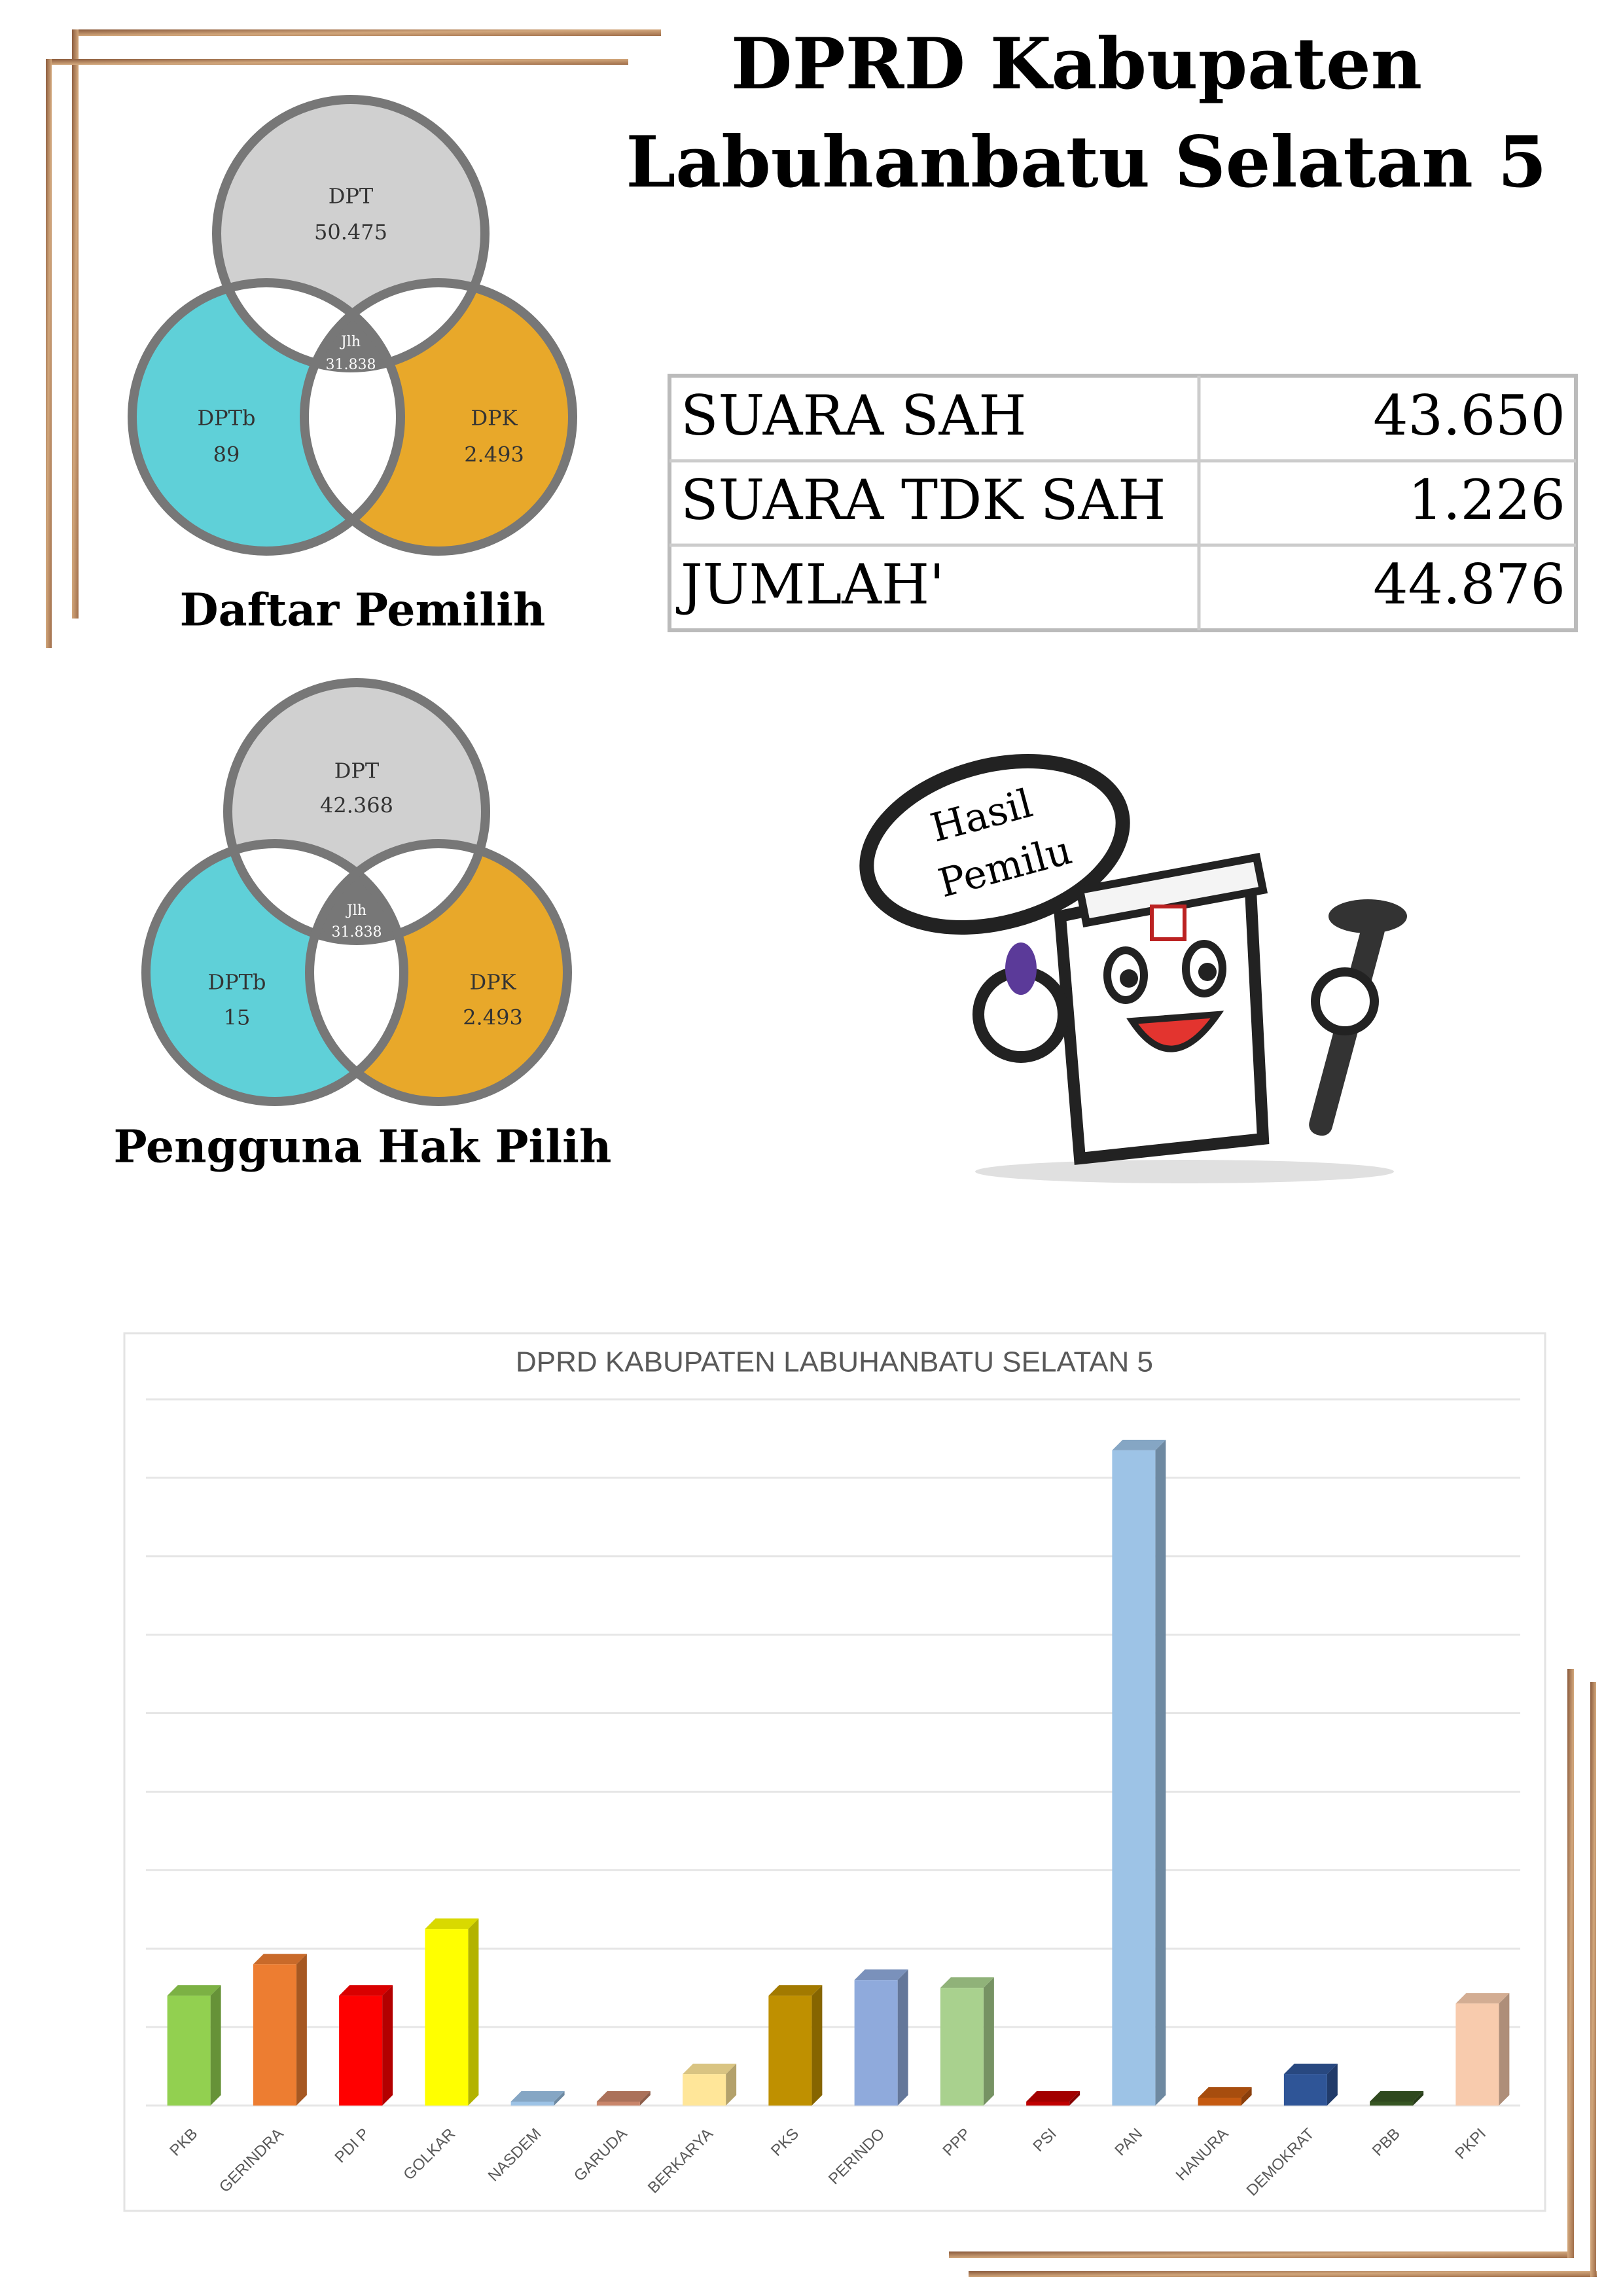 The width and height of the screenshot is (1623, 2296). I want to click on table-cell: 43.650, so click(1469, 416).